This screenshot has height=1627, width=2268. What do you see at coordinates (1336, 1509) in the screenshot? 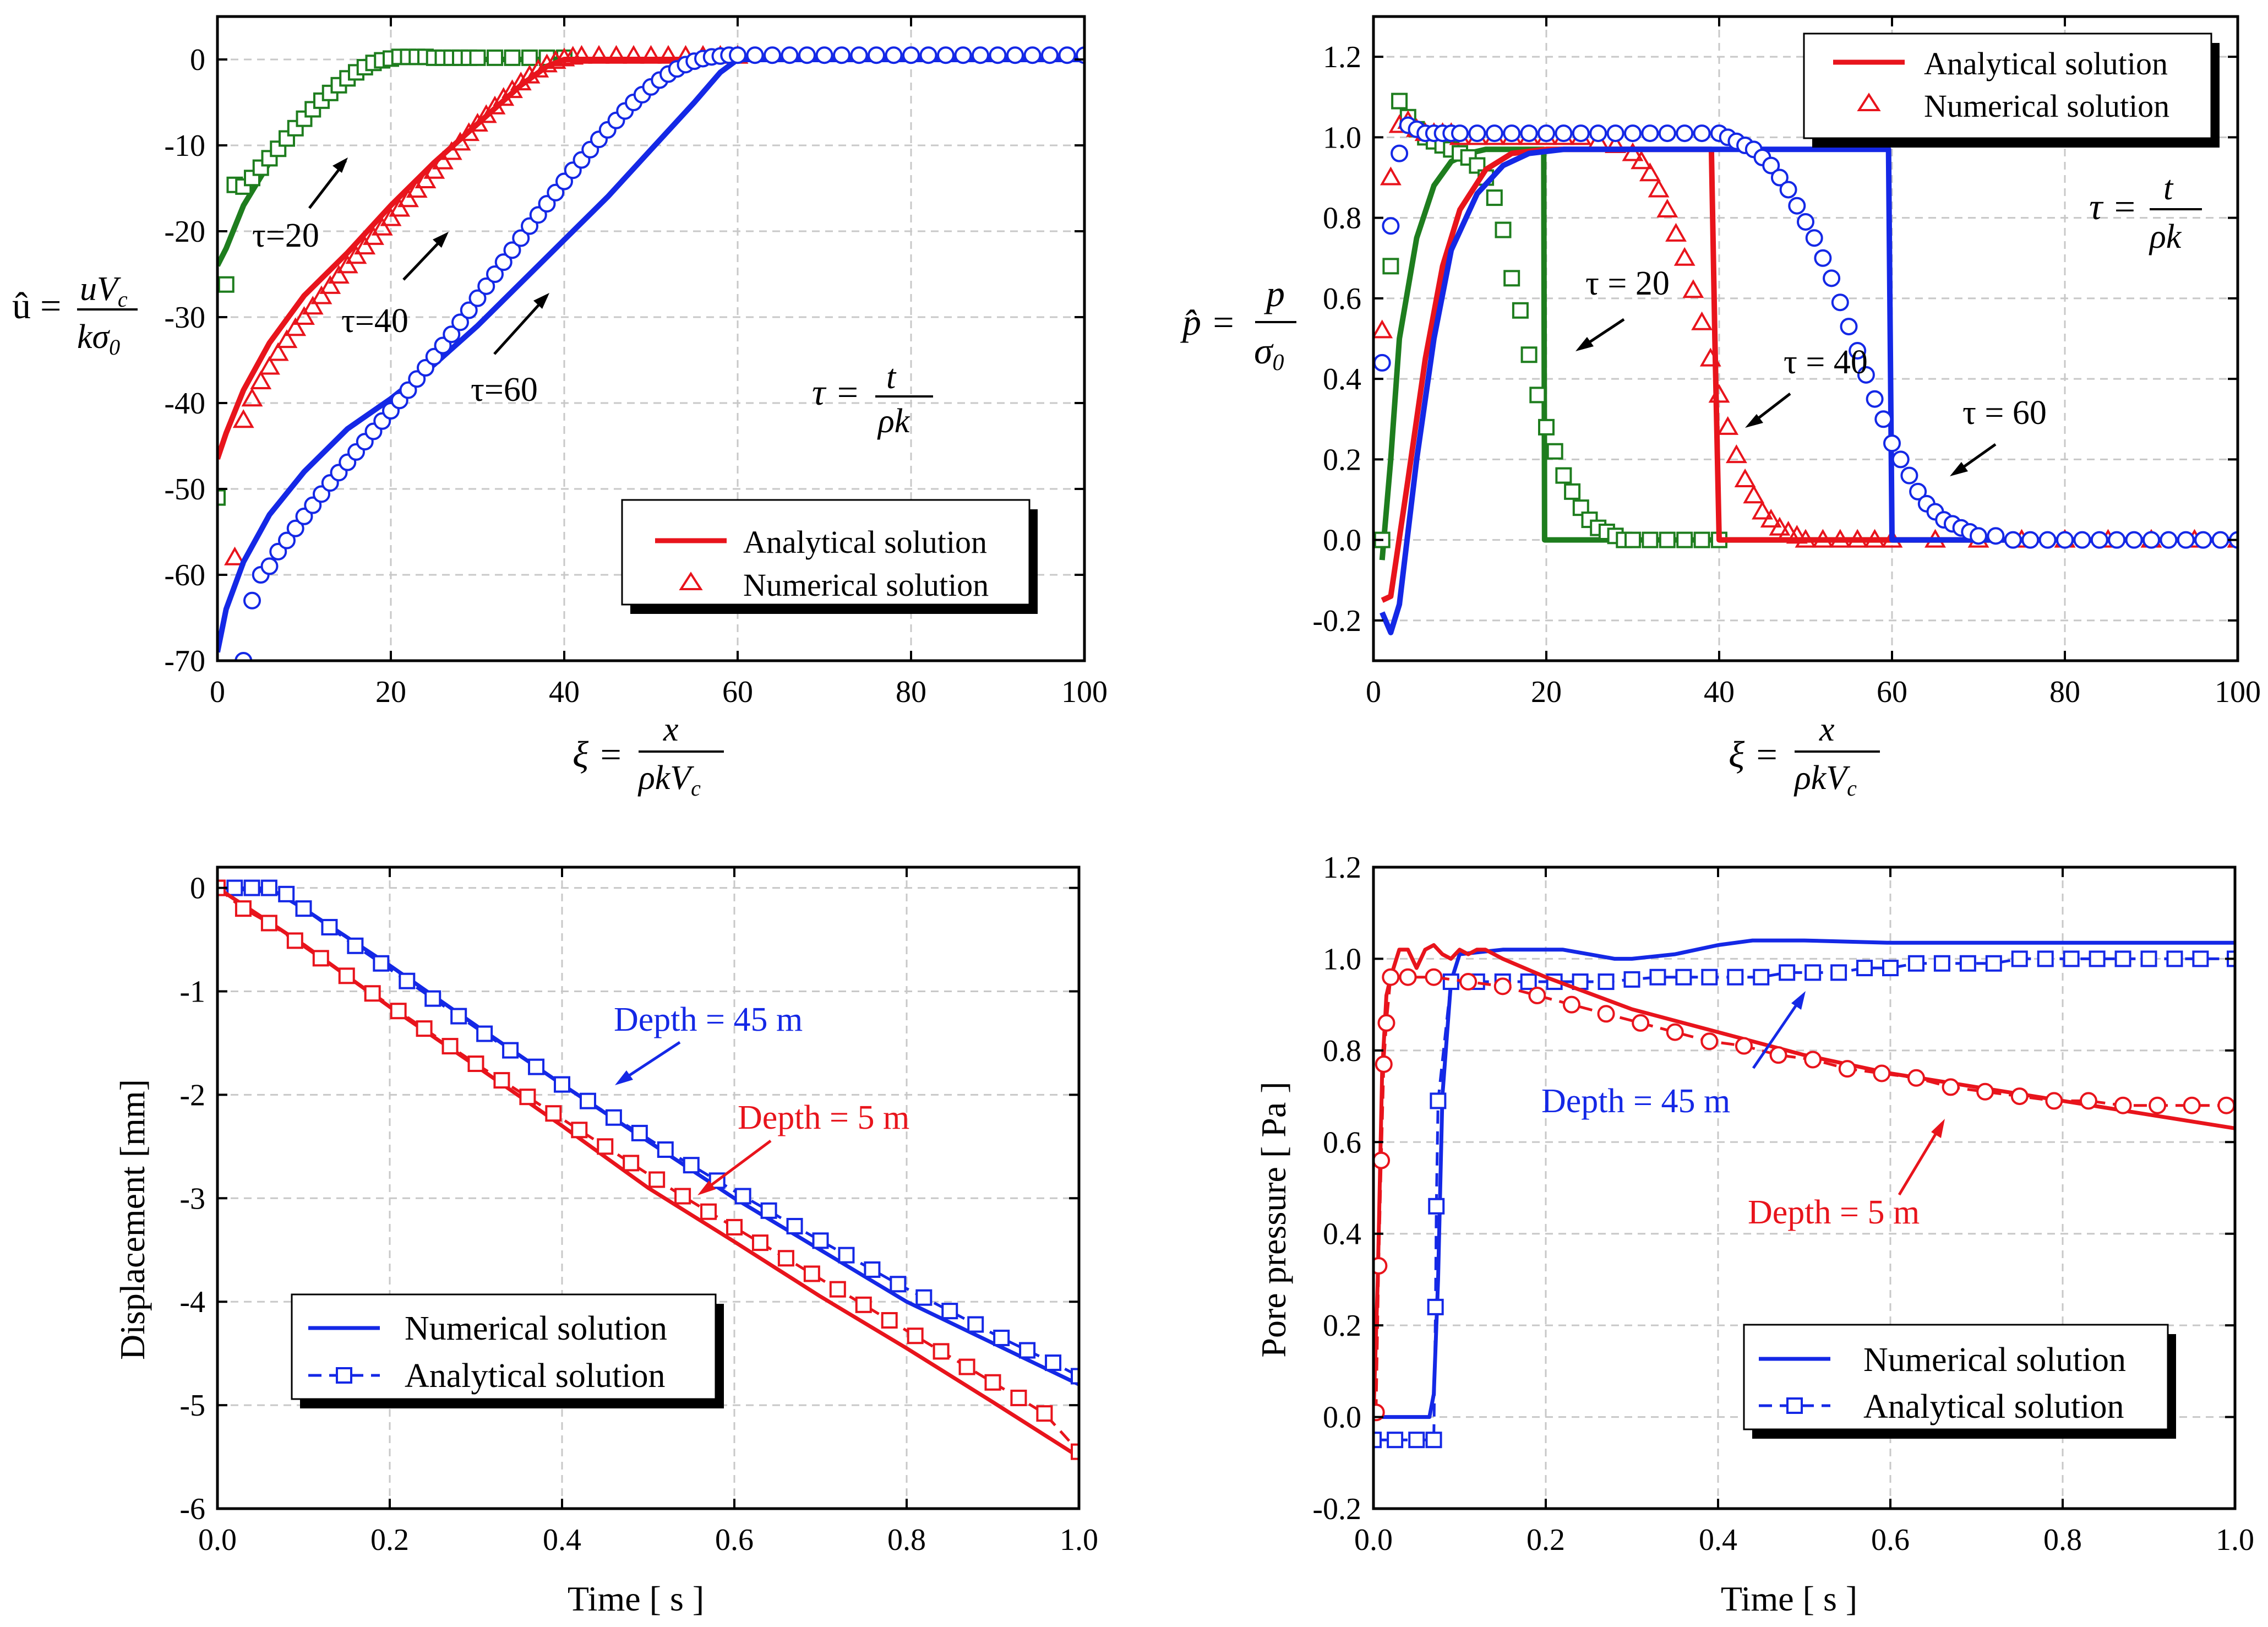
I see `y-tick-label: -0.2` at bounding box center [1336, 1509].